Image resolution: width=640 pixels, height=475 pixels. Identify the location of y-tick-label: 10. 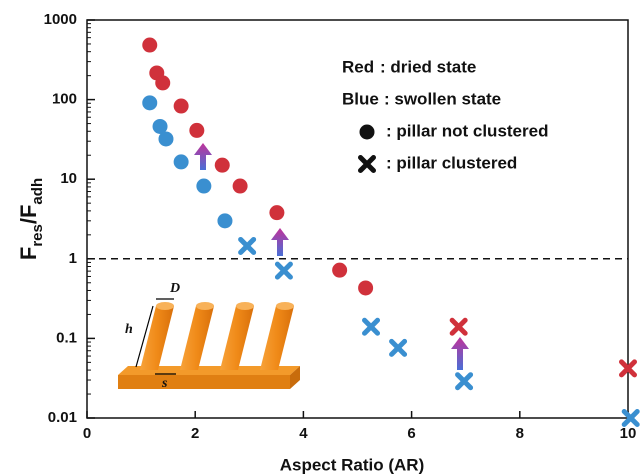
(68, 178).